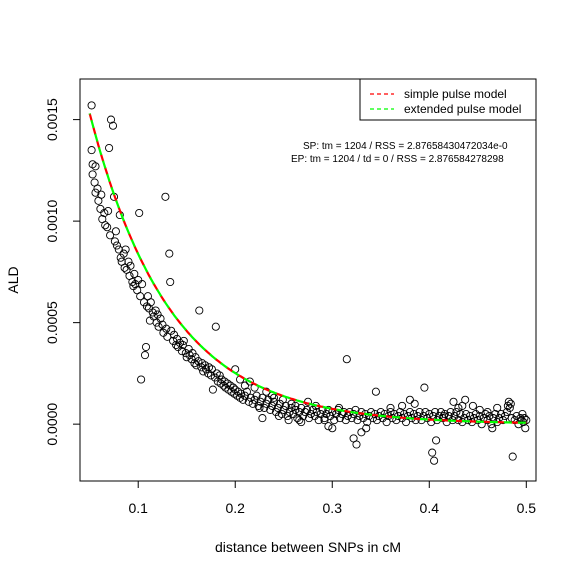 This screenshot has width=576, height=576. I want to click on x-tick-label: 0.2, so click(235, 508).